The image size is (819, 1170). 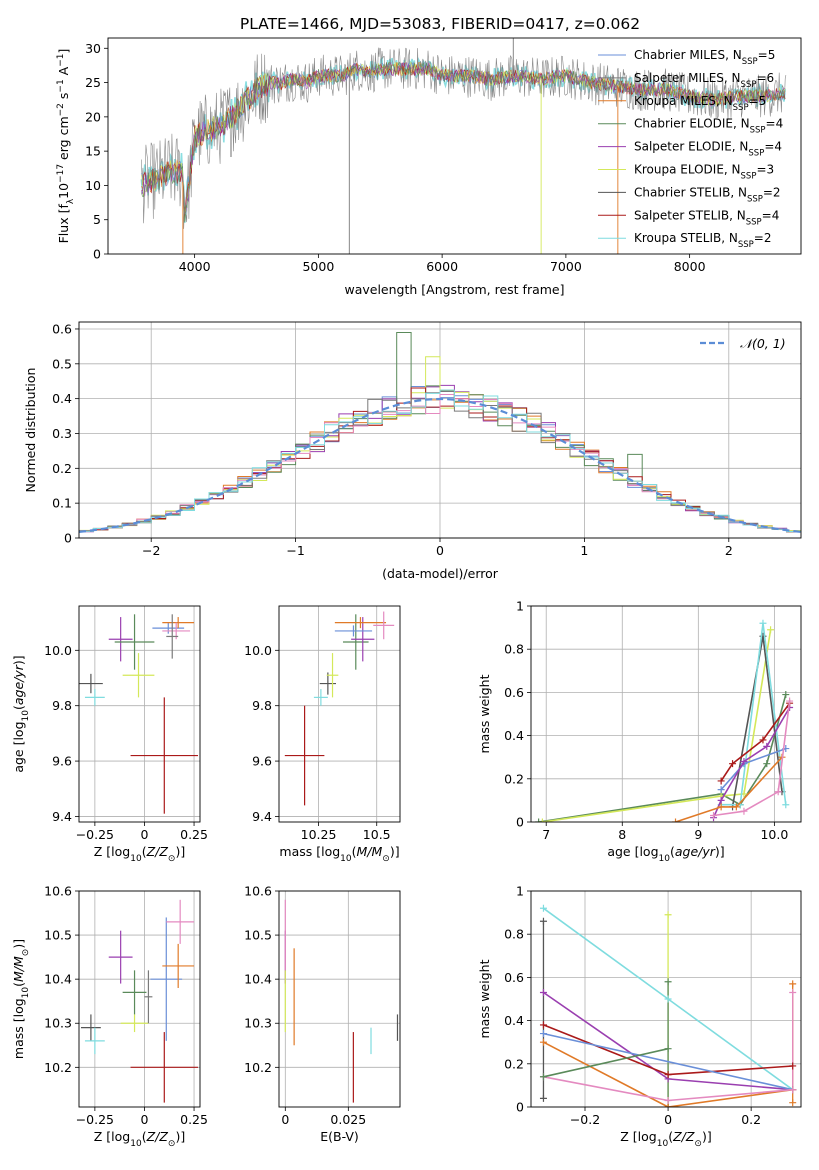 I want to click on y-axis-label: Flux [fλ10−17 erg cm−2 s−1 A−1], so click(x=66, y=146).